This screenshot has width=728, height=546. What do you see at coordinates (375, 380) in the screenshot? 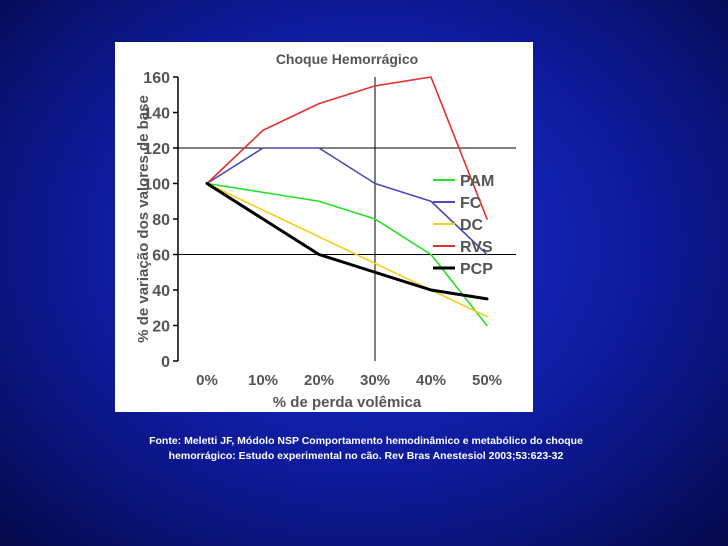
I see `x-tick-label-3: 30%` at bounding box center [375, 380].